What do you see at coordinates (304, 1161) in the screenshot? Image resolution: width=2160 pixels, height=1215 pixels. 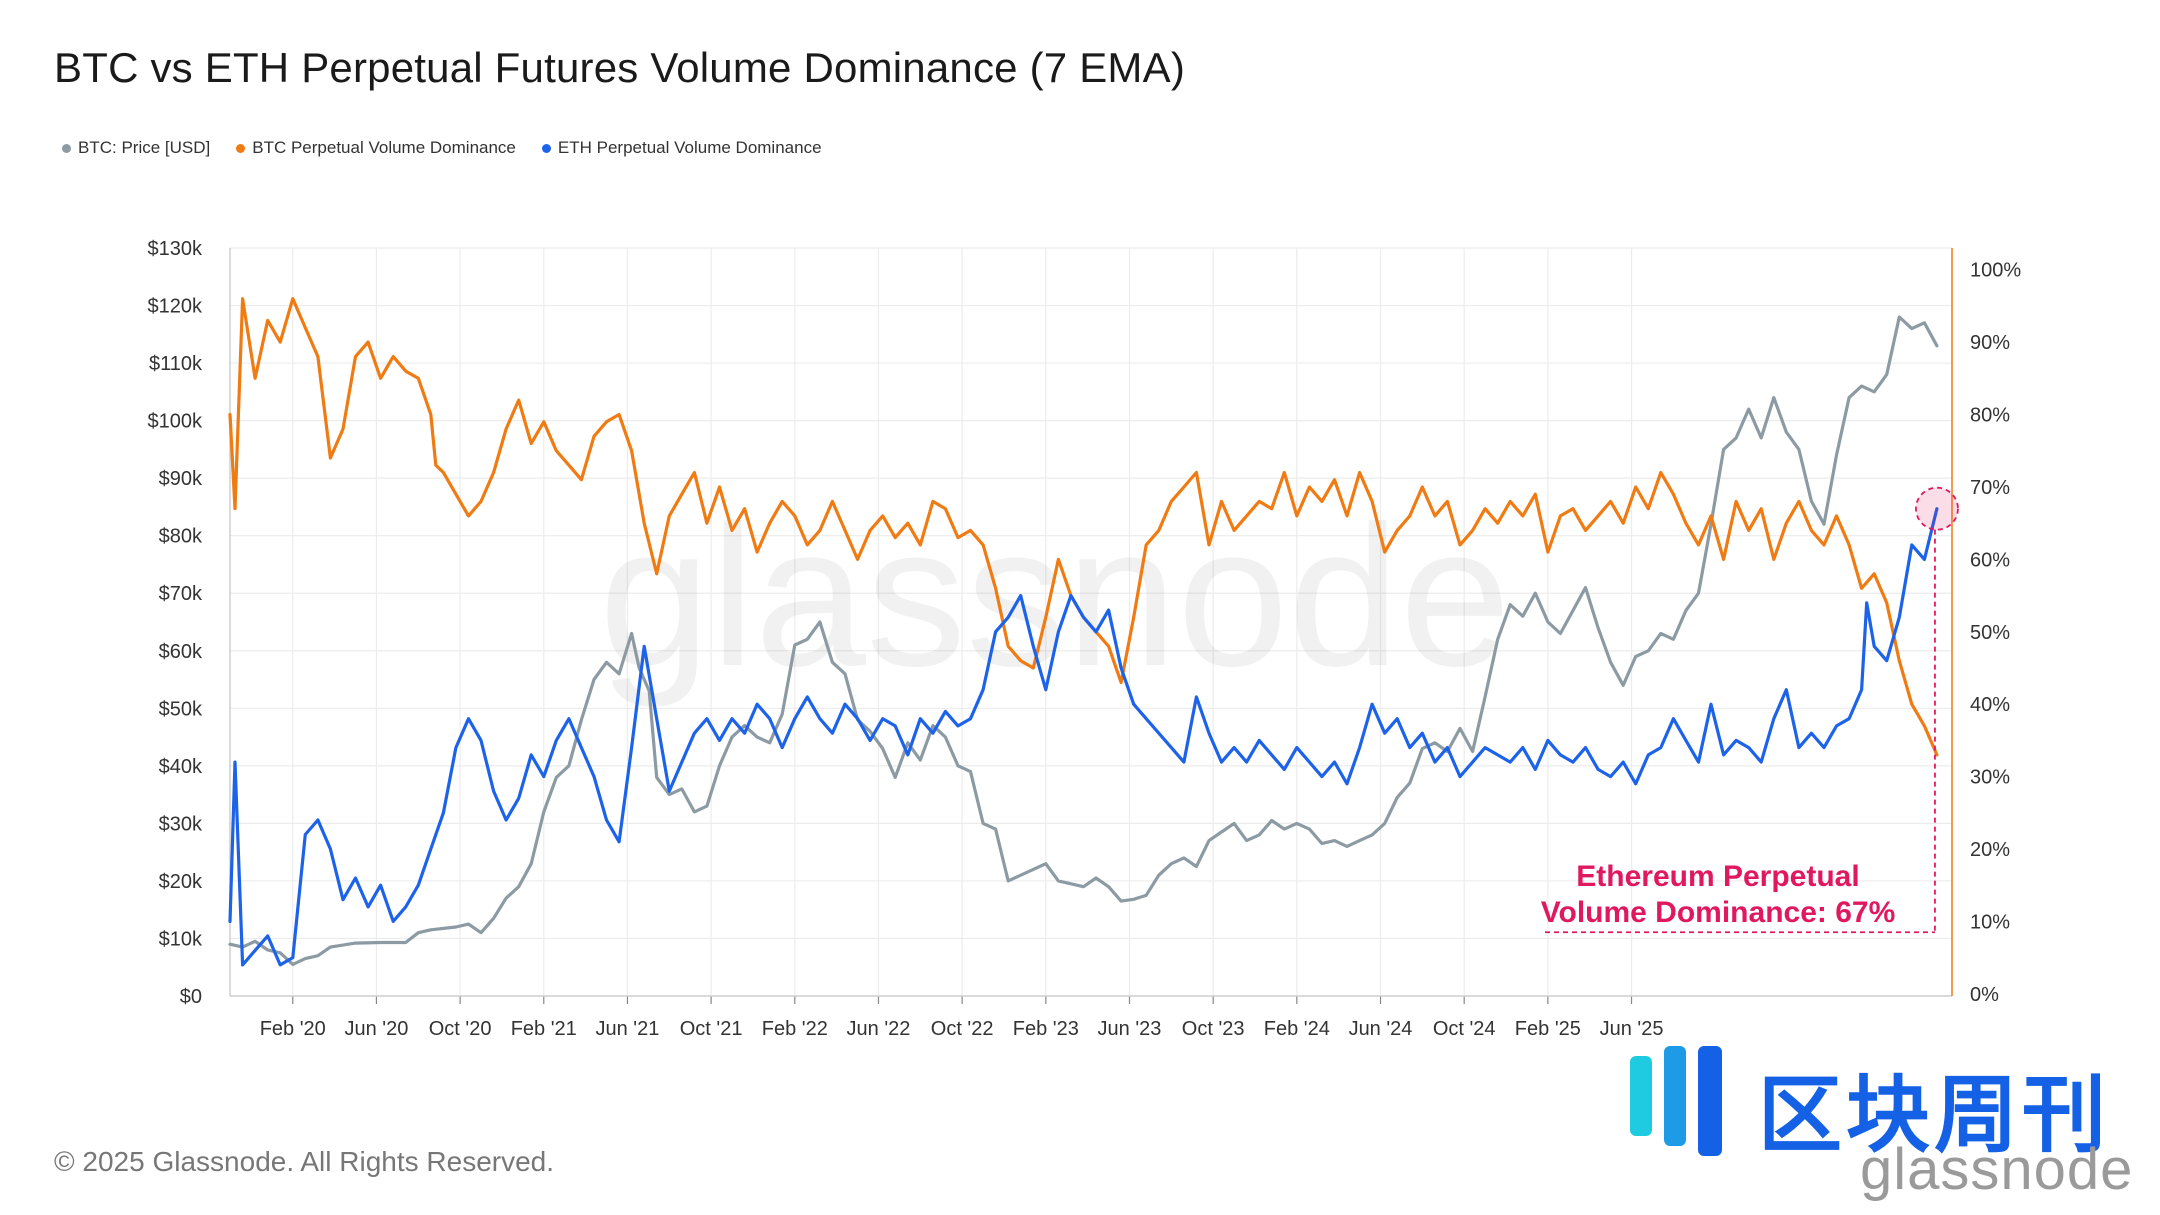 I see `copyright-footer: © 2025 Glassnode. All Rights Reserved.` at bounding box center [304, 1161].